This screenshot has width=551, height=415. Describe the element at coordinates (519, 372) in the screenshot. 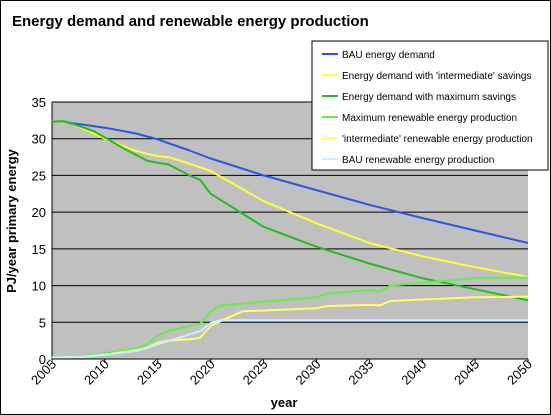

I see `x-tick-label: 2050` at that location.